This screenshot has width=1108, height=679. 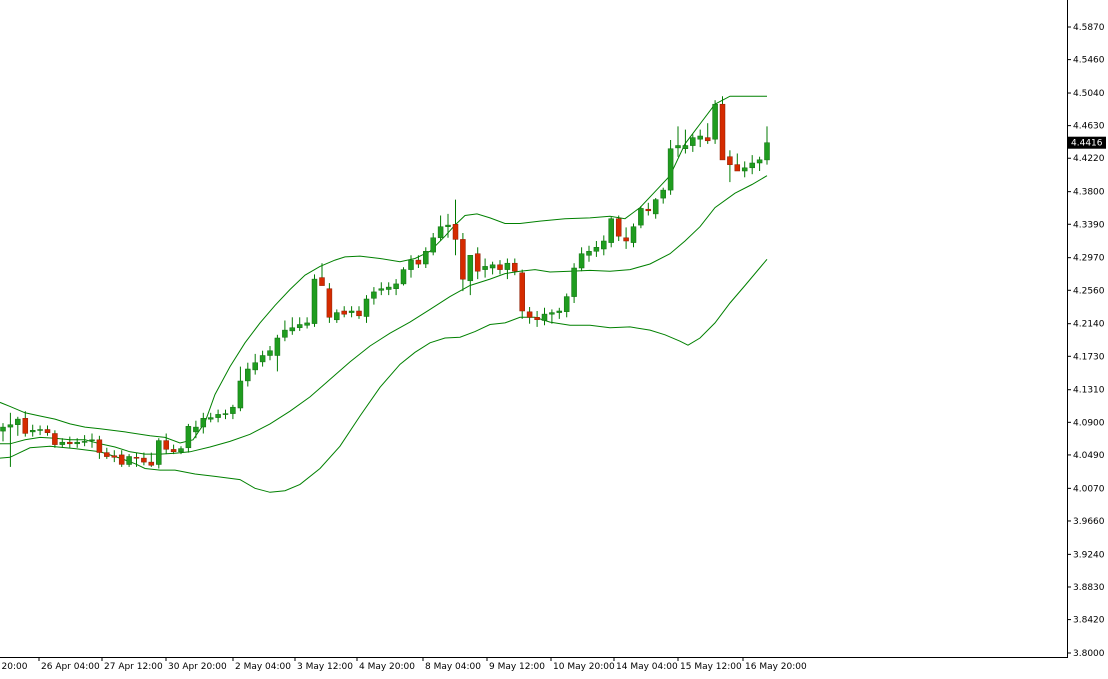 I want to click on x-tick-label: 30 Apr 20:00, so click(x=197, y=667).